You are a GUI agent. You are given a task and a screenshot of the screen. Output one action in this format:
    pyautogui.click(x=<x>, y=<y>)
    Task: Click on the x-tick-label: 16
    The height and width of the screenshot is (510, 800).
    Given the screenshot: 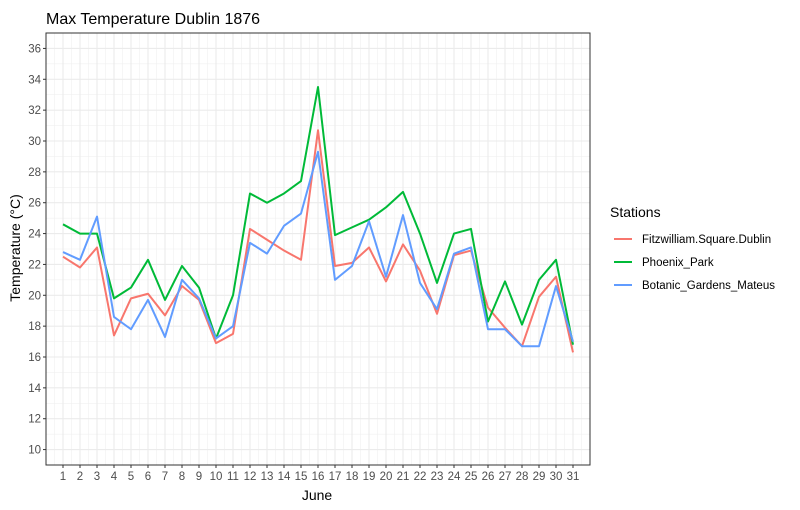 What is the action you would take?
    pyautogui.click(x=318, y=477)
    